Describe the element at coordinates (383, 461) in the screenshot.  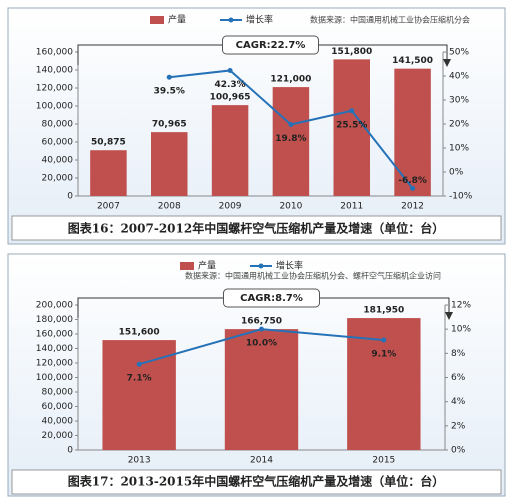
I see `x-tick-label: 2015` at that location.